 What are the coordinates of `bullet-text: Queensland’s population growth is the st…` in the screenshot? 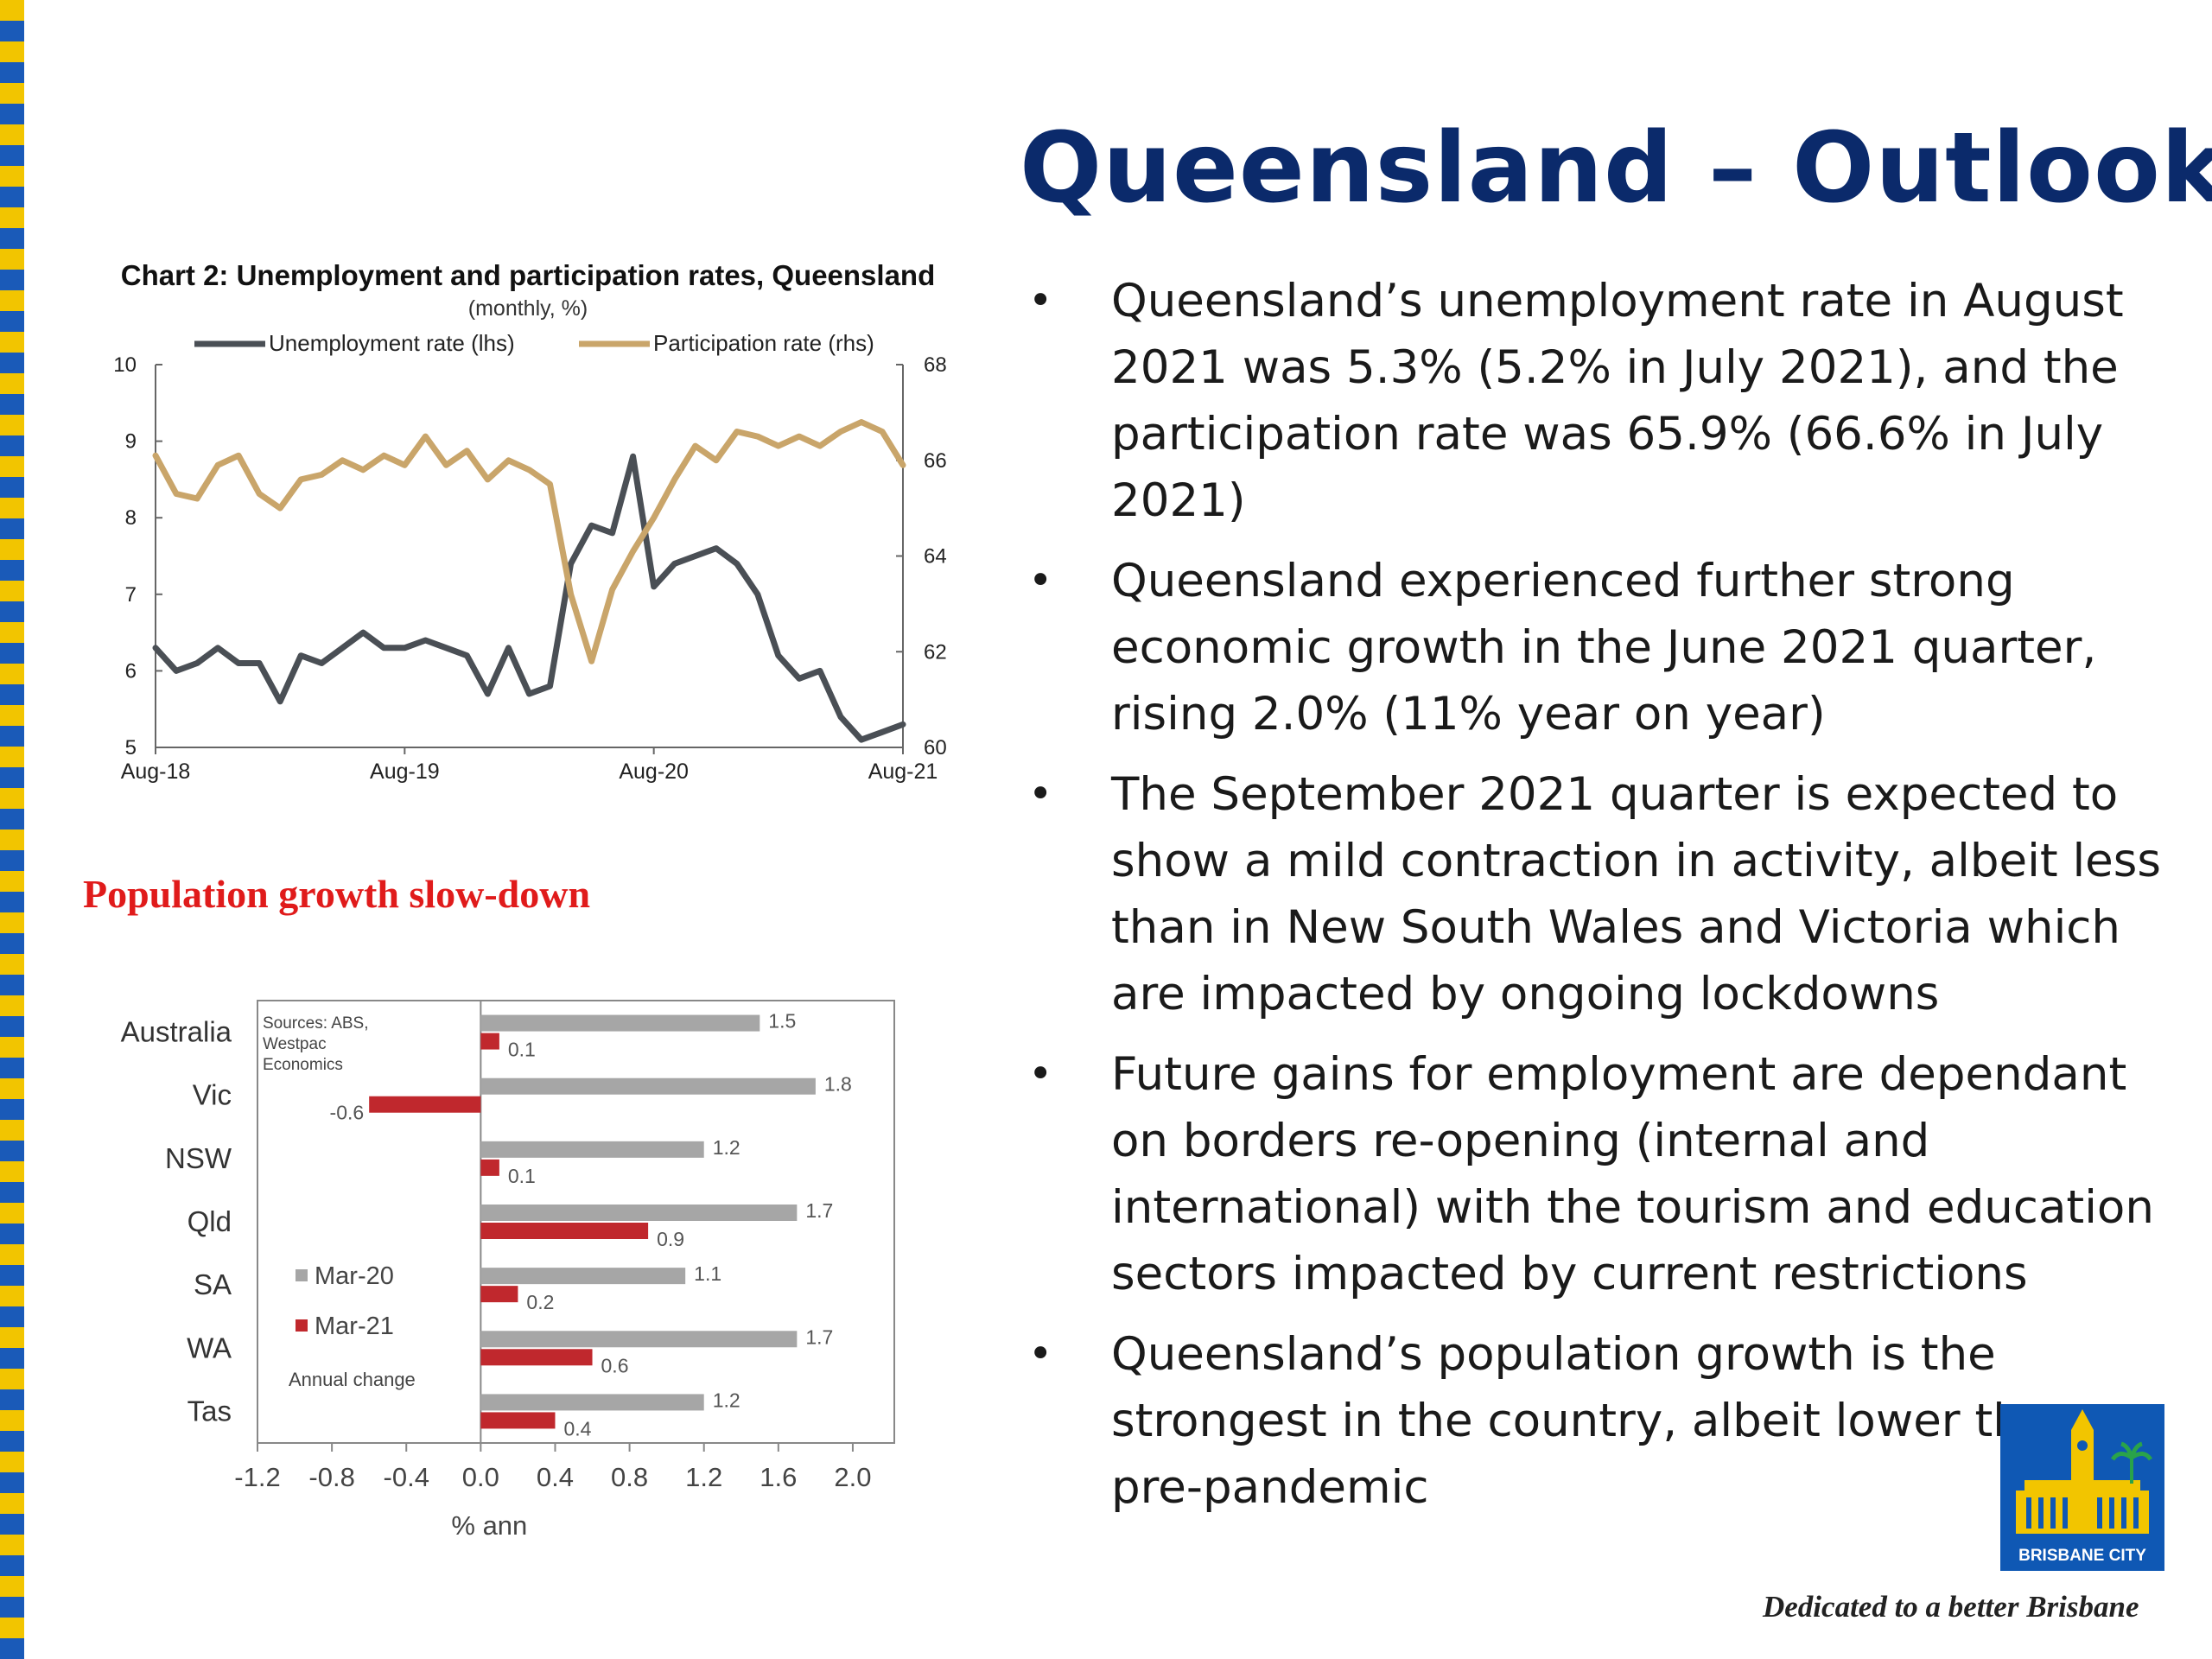 It's located at (1595, 1421).